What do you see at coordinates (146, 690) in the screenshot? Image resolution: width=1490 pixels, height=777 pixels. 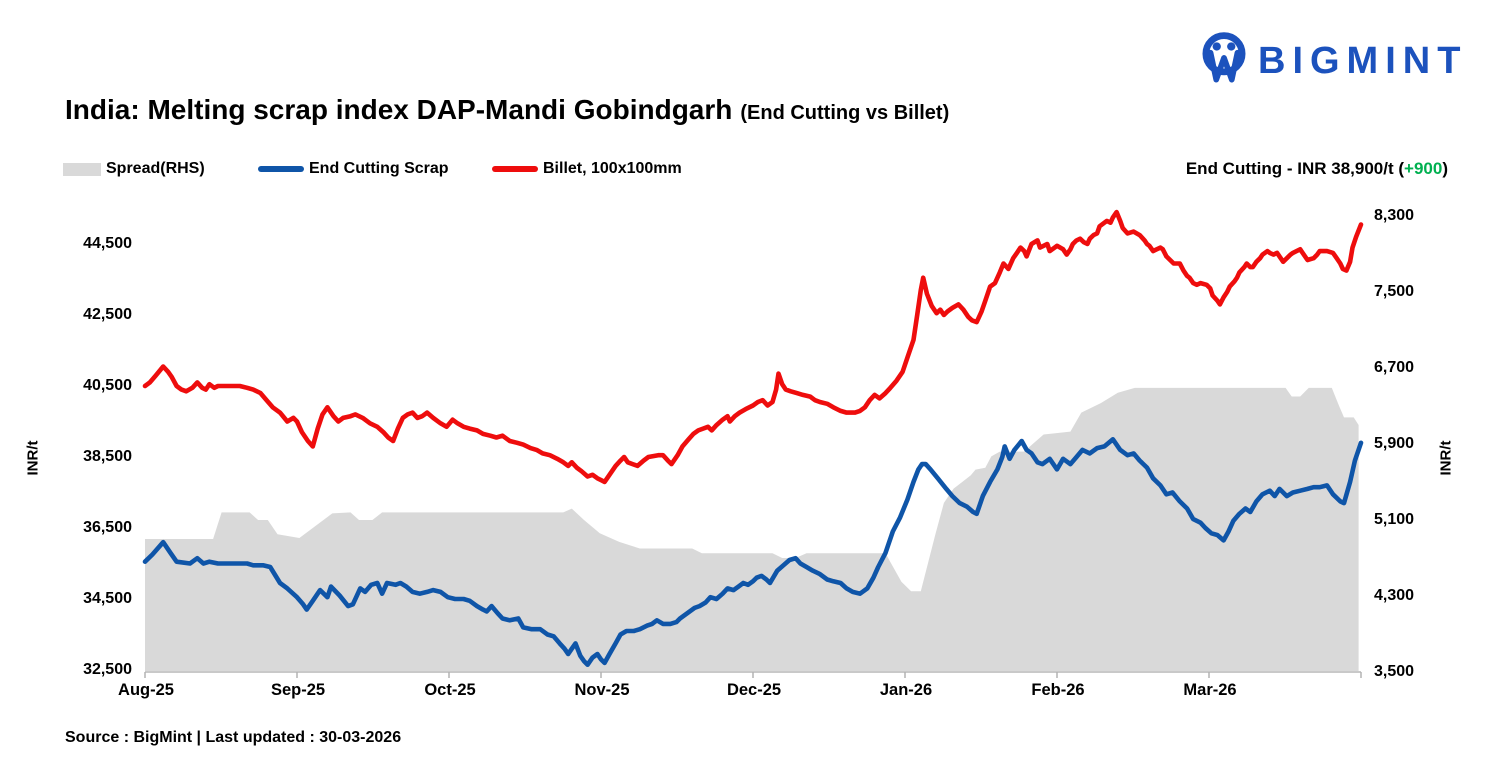 I see `x-axis-month-label: Aug-25` at bounding box center [146, 690].